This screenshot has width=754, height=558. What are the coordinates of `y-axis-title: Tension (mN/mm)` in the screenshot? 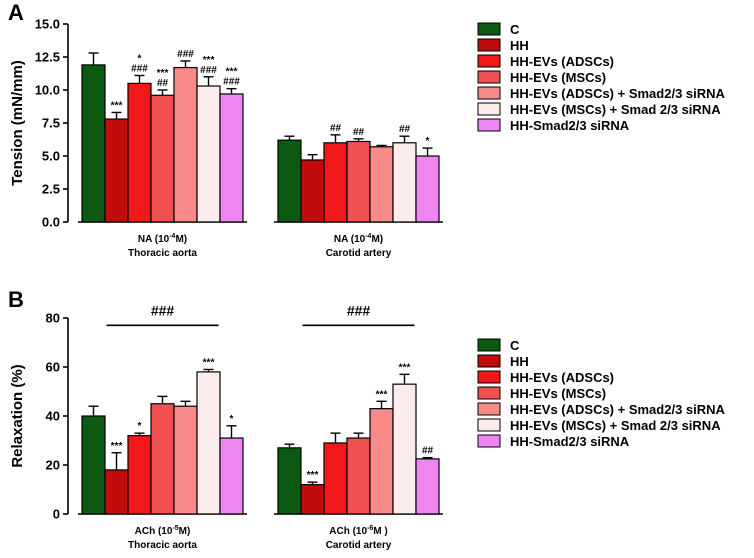 It's located at (17, 123).